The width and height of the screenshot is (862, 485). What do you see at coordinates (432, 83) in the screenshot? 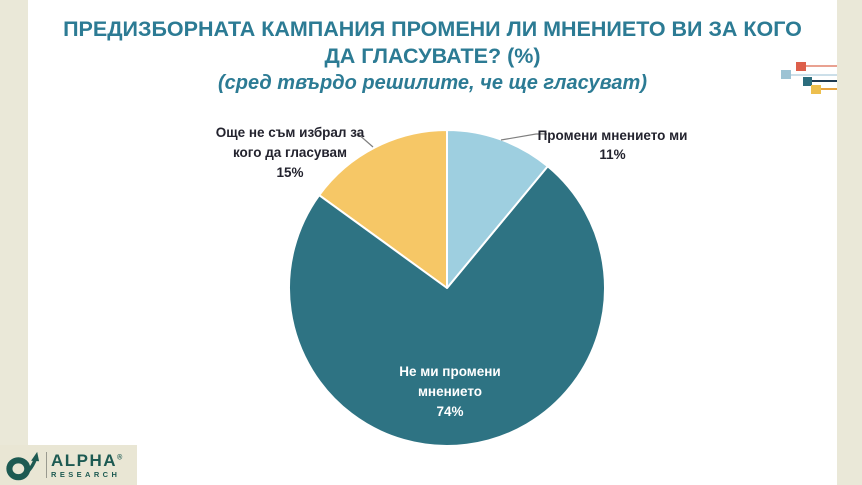
I see `slide-subtitle: (сред твърдо решилите, че ще гласуват)` at bounding box center [432, 83].